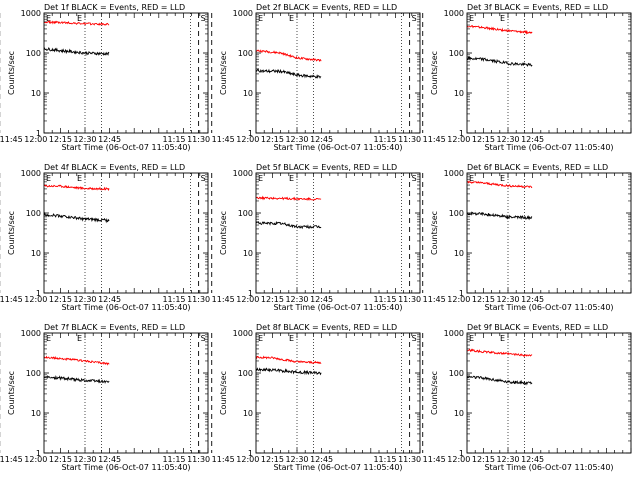 The image size is (640, 484). What do you see at coordinates (537, 327) in the screenshot?
I see `panel-title: Det 9f BLACK = Events, RED = LLD` at bounding box center [537, 327].